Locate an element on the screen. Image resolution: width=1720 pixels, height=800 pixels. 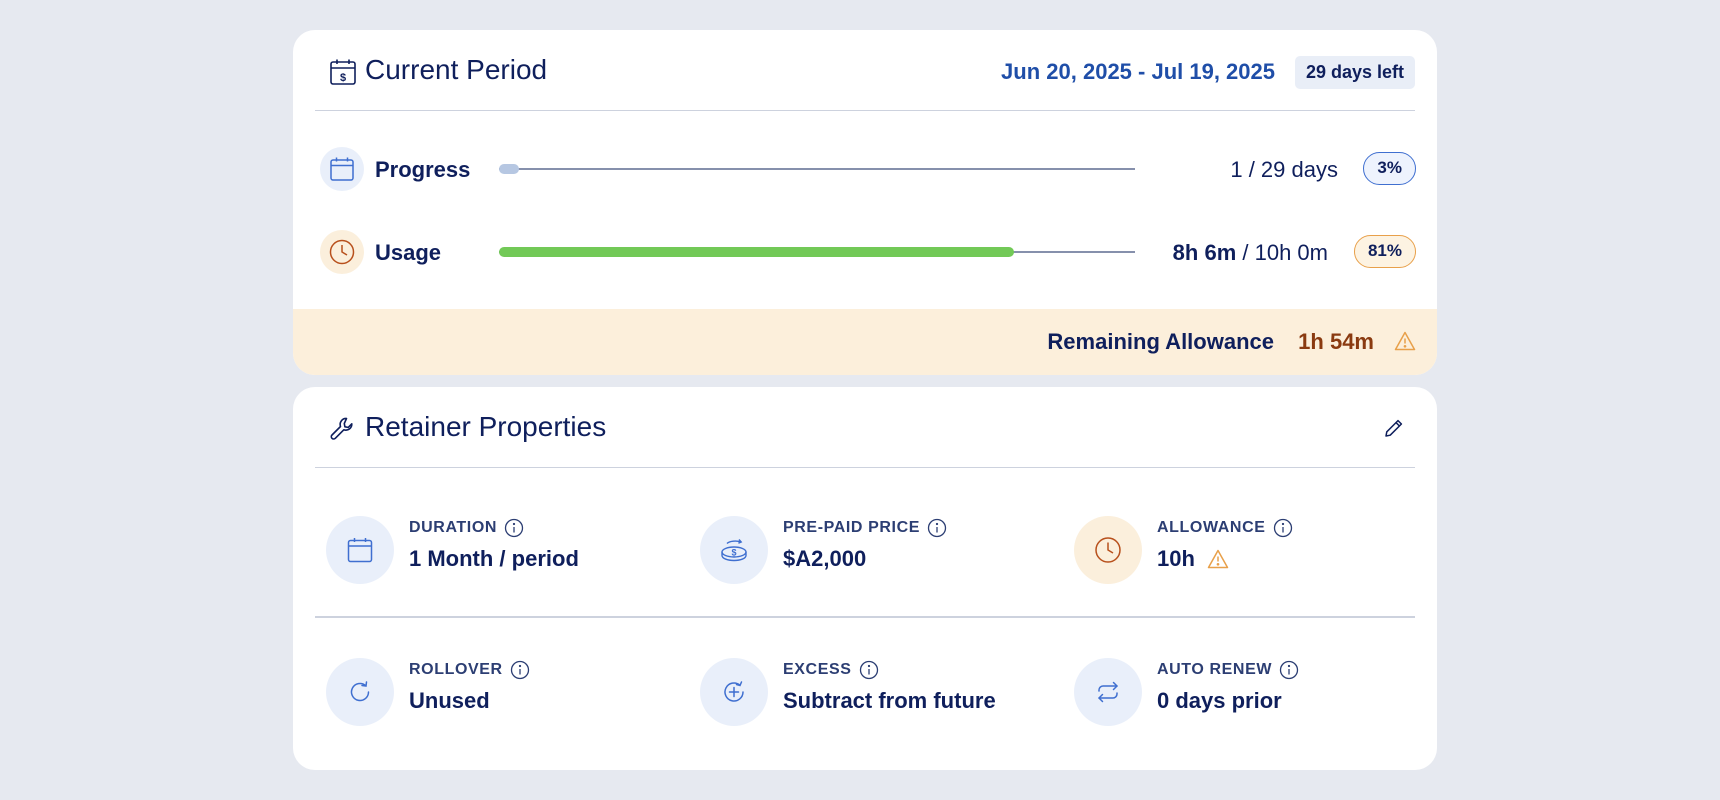
property-label: ROLLOVER is located at coordinates (469, 670).